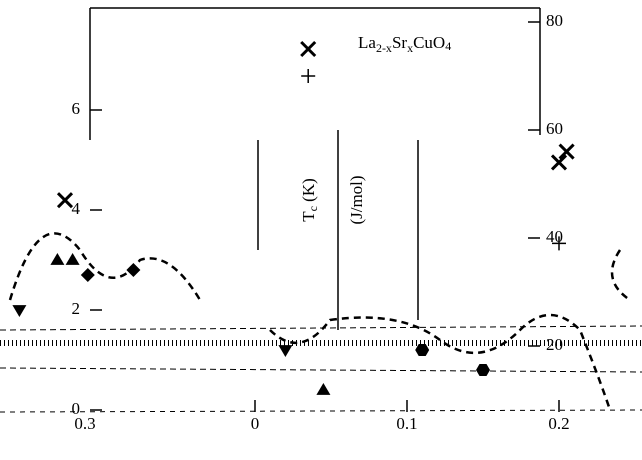 Image resolution: width=642 pixels, height=460 pixels. I want to click on annotation: 0.3, so click(84, 423).